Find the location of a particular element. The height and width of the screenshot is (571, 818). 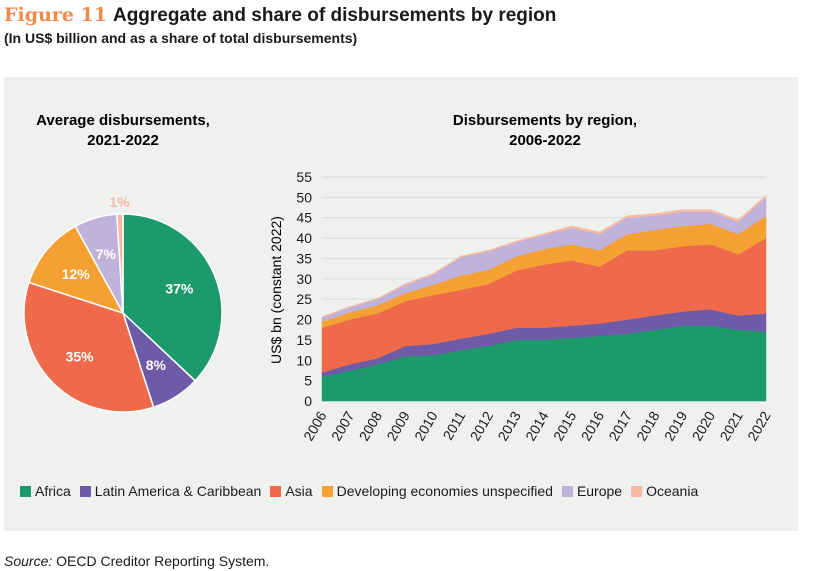

x-tick-label: 2019 is located at coordinates (676, 425).